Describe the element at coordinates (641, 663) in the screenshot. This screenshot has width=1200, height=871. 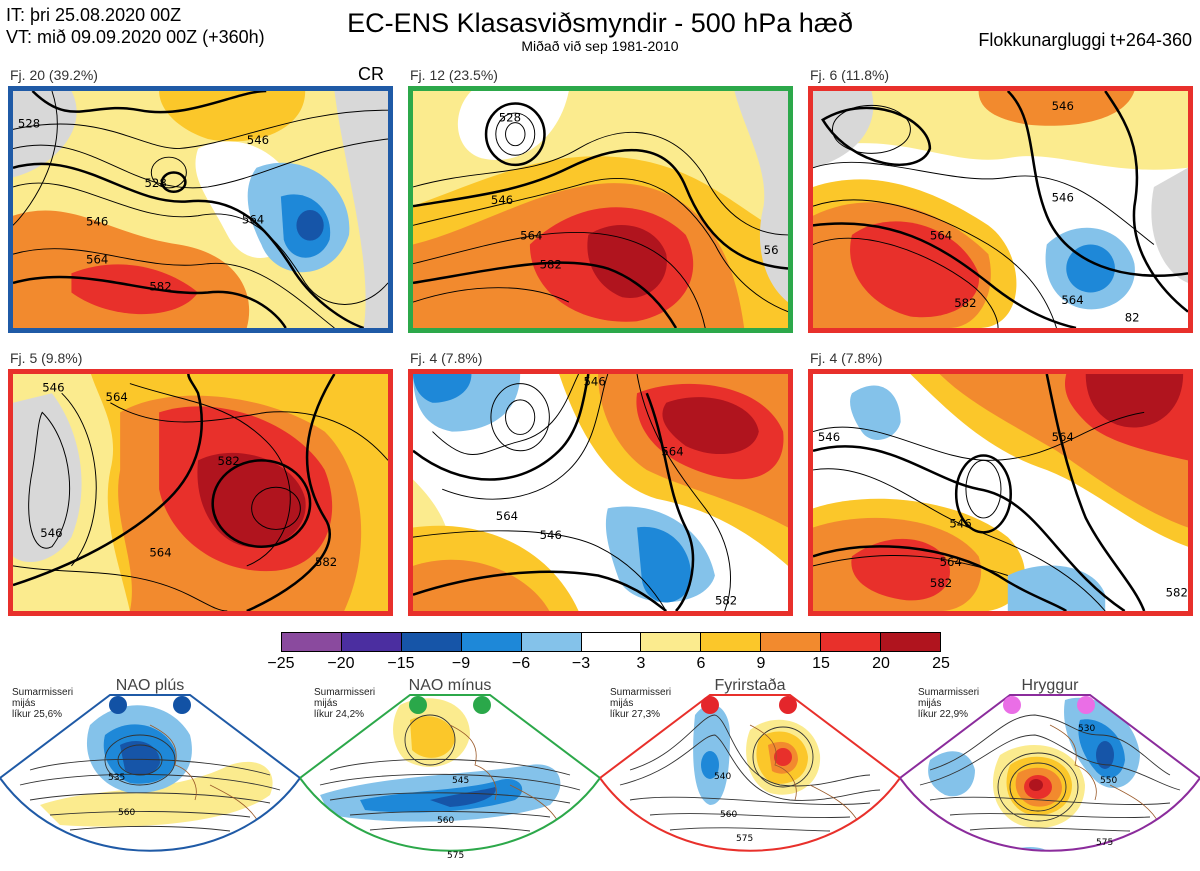
I see `colorbar-tick: 3` at that location.